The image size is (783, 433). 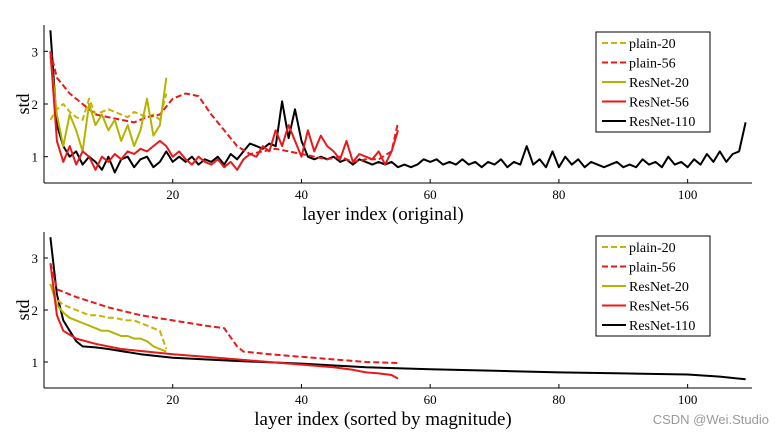 What do you see at coordinates (382, 214) in the screenshot?
I see `x-axis-label: layer index (original)` at bounding box center [382, 214].